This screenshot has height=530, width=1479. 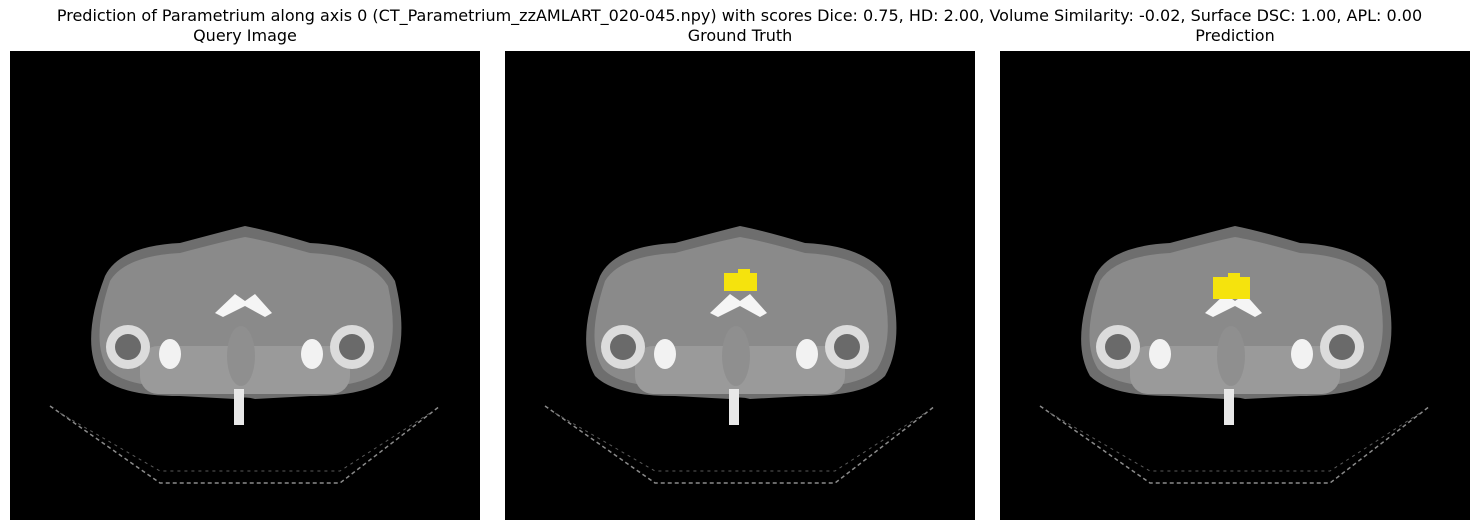 What do you see at coordinates (245, 36) in the screenshot?
I see `query-image-title: Query Image` at bounding box center [245, 36].